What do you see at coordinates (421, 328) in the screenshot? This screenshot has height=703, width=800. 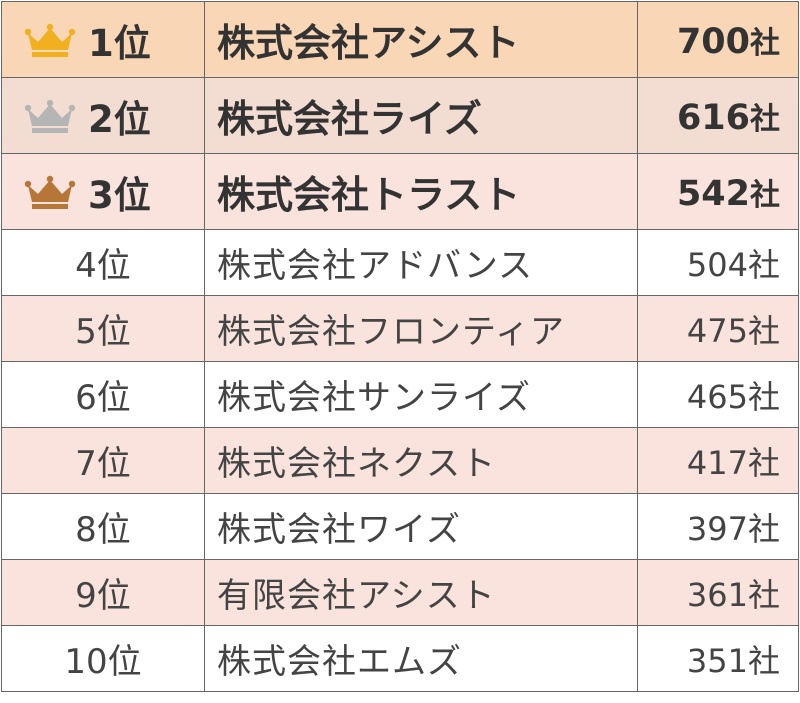 I see `company-name: 株式会社フロンティア` at bounding box center [421, 328].